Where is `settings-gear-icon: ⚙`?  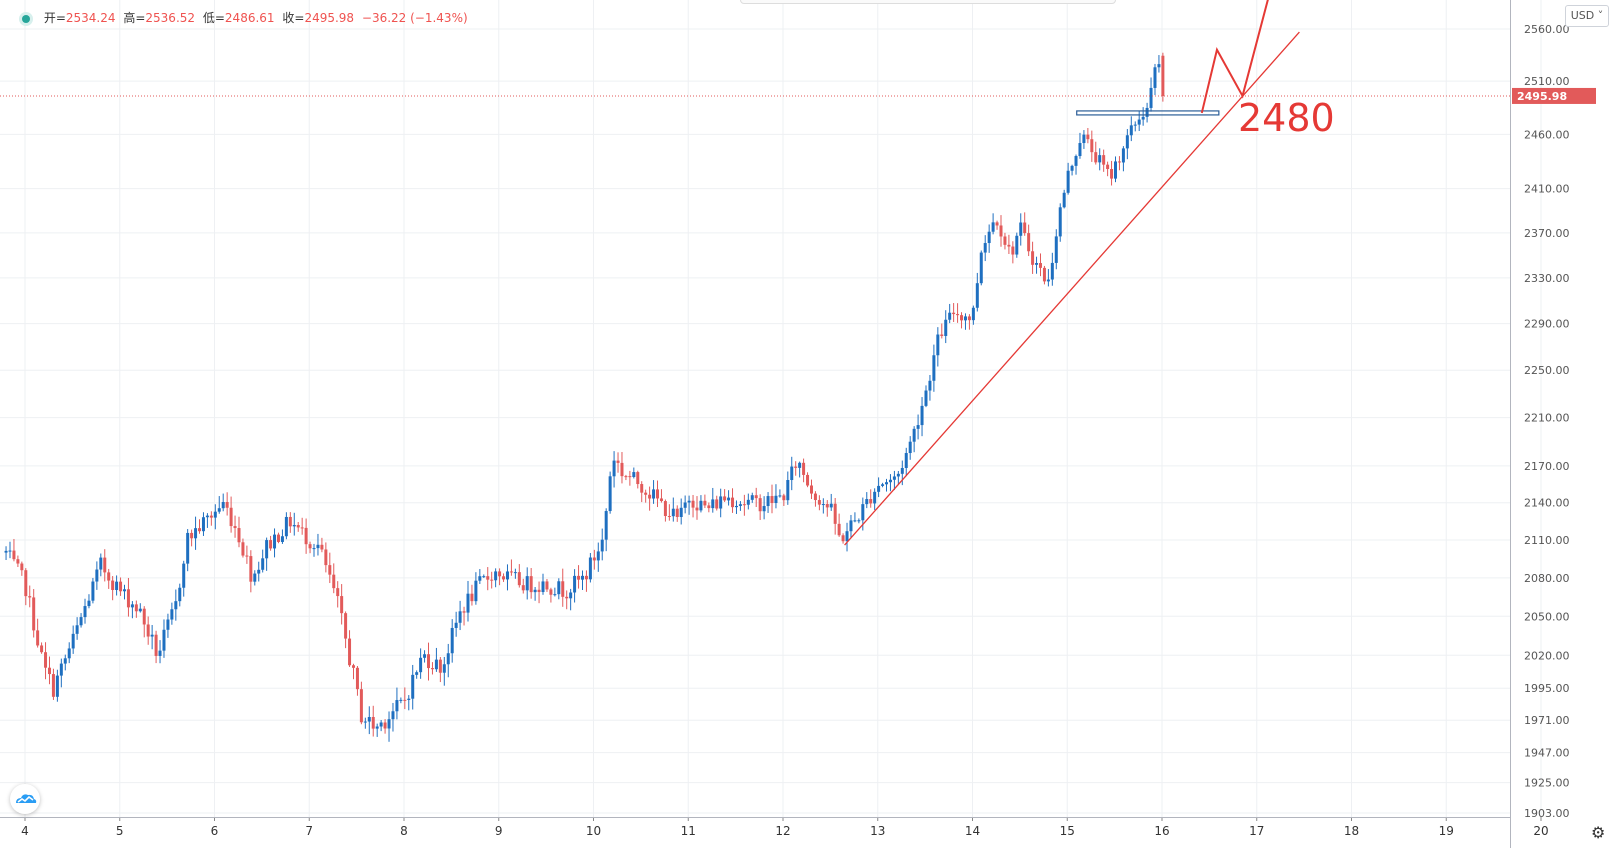 settings-gear-icon: ⚙ is located at coordinates (1598, 832).